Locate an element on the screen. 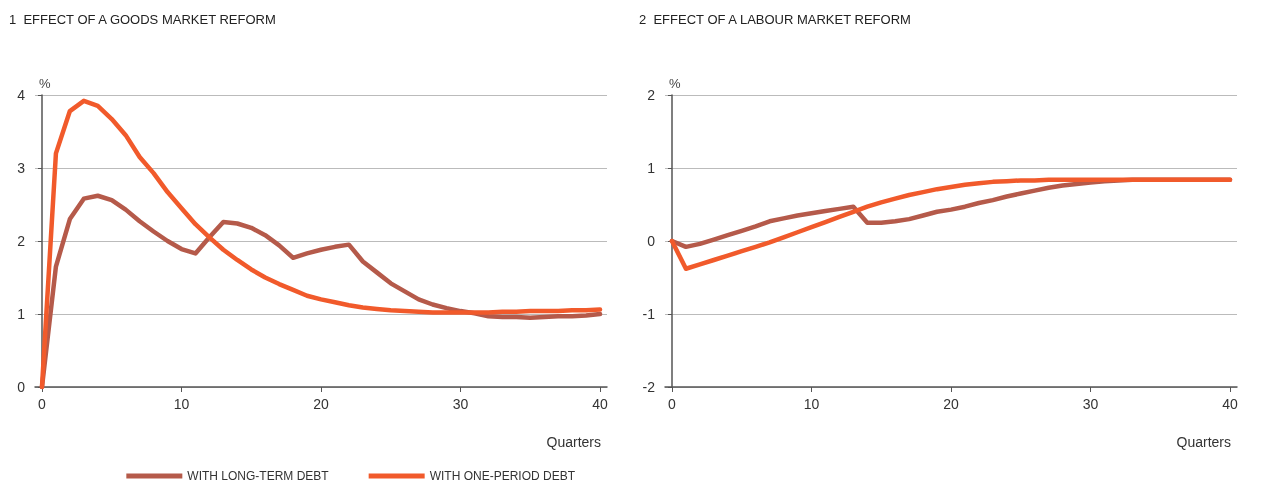 This screenshot has height=489, width=1261. y-tick-label: 4 is located at coordinates (21, 95).